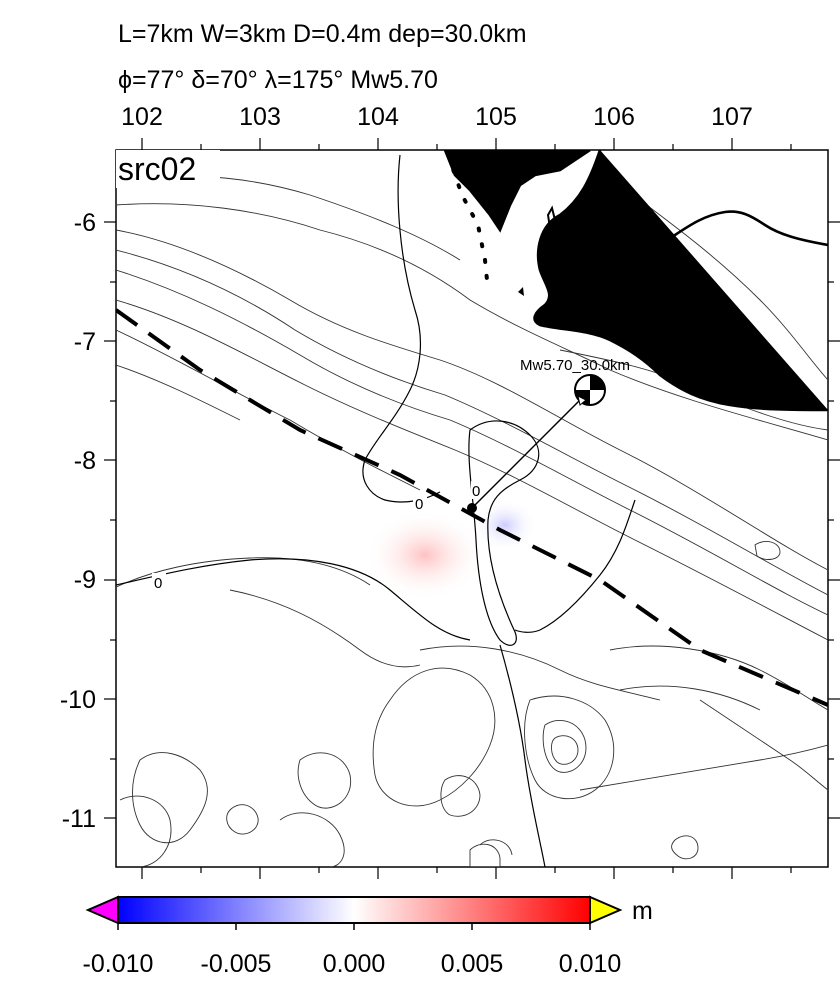 The height and width of the screenshot is (985, 840). Describe the element at coordinates (505, 525) in the screenshot. I see `subsidence-blob` at that location.